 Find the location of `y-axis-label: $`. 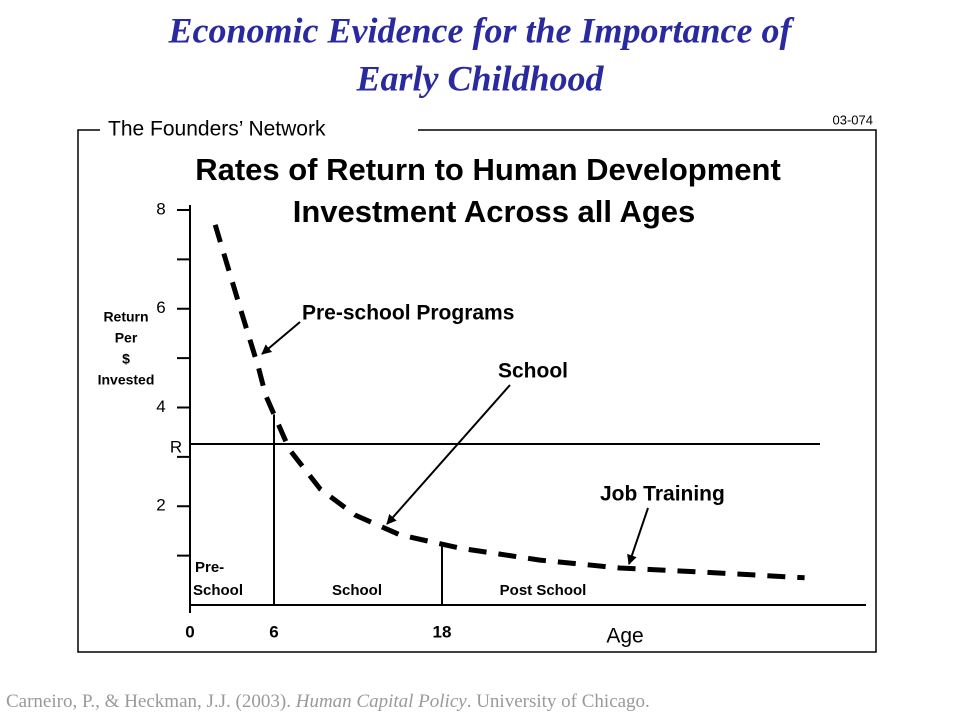

y-axis-label: $ is located at coordinates (126, 359).